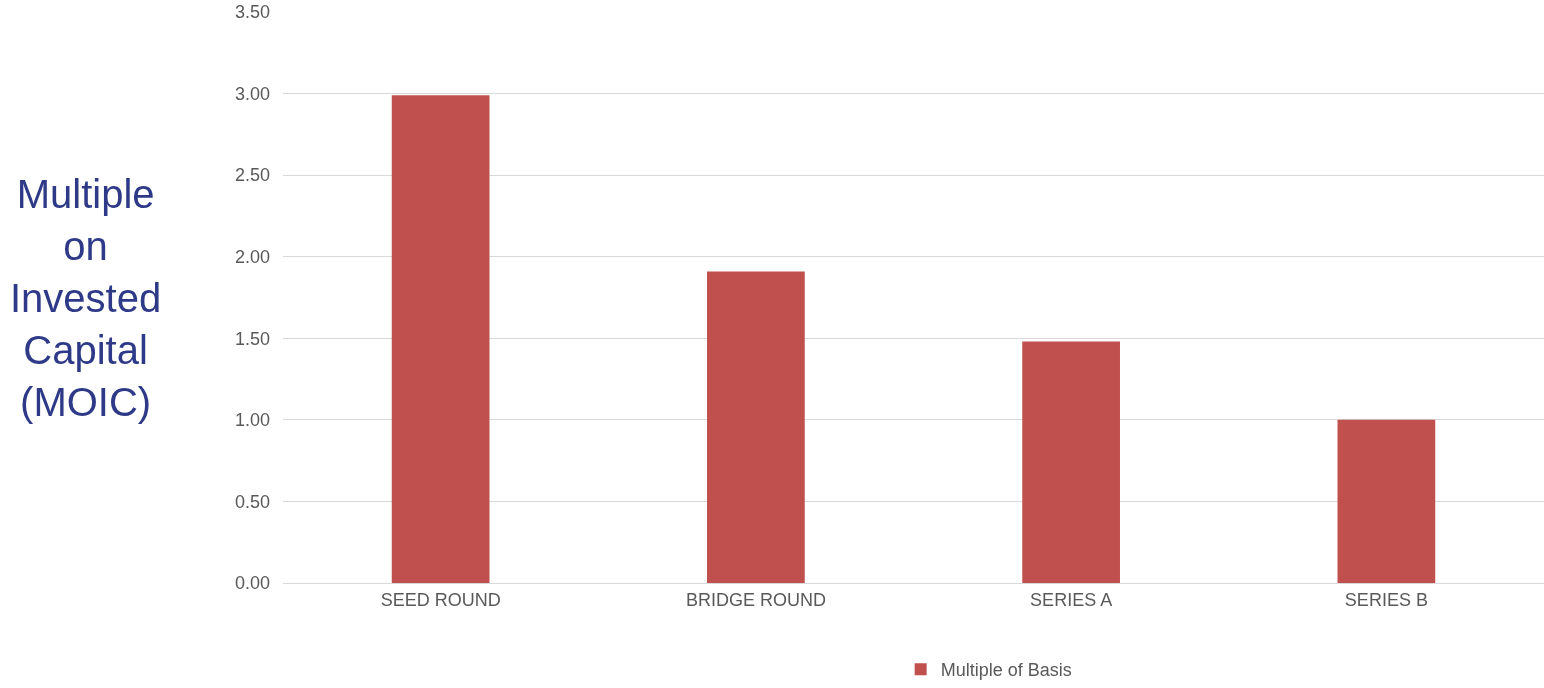  What do you see at coordinates (252, 93) in the screenshot?
I see `y-tick-label: 3.00` at bounding box center [252, 93].